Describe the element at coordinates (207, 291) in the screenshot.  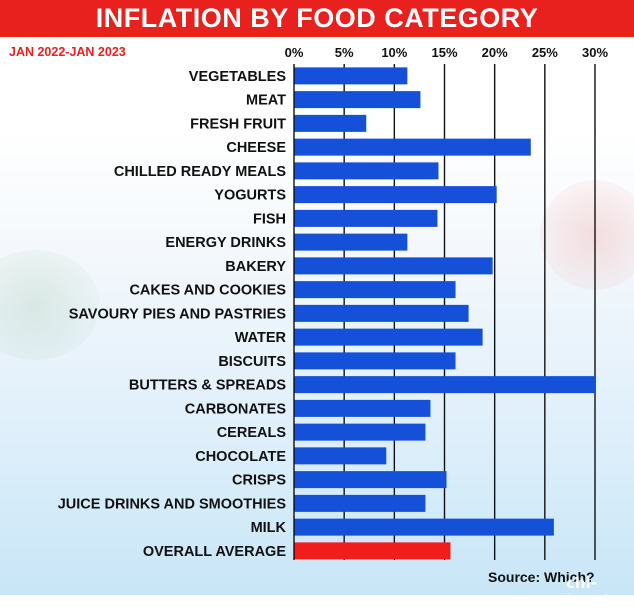
I see `category-label: CAKES AND COOKIES` at that location.